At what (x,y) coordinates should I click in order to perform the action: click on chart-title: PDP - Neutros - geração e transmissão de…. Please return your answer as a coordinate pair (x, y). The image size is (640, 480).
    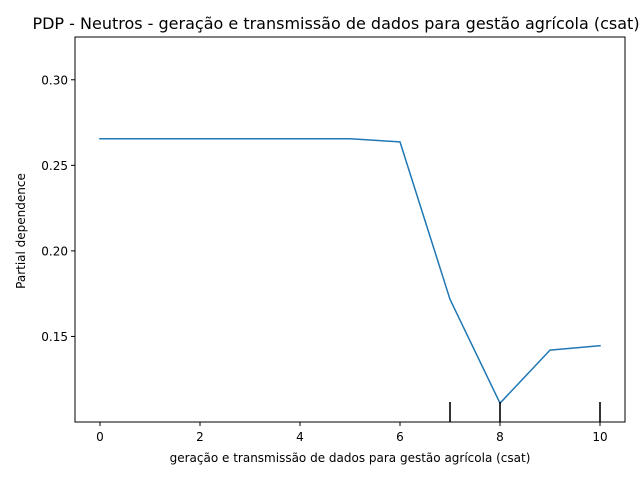
    Looking at the image, I should click on (335, 23).